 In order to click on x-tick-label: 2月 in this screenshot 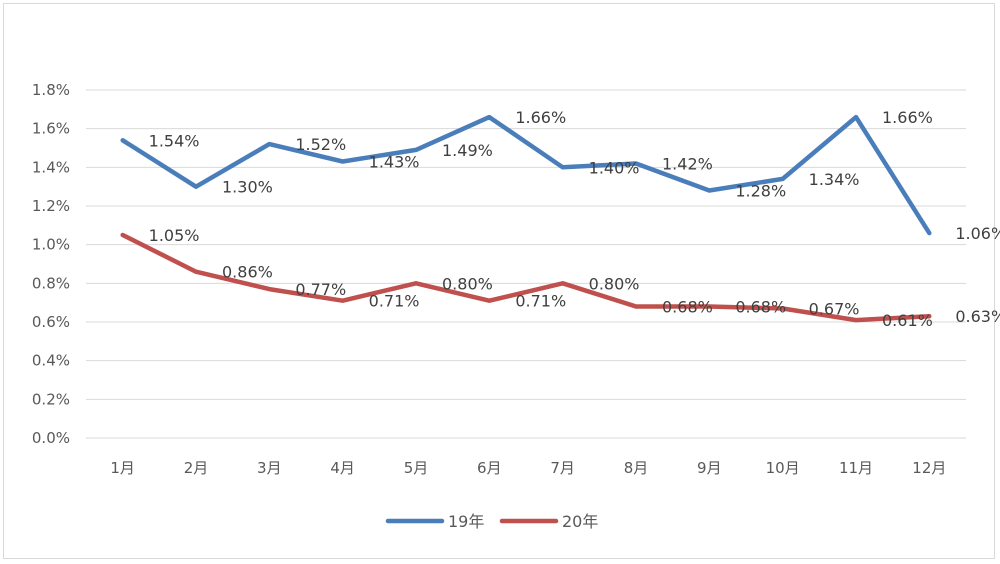, I will do `click(196, 468)`.